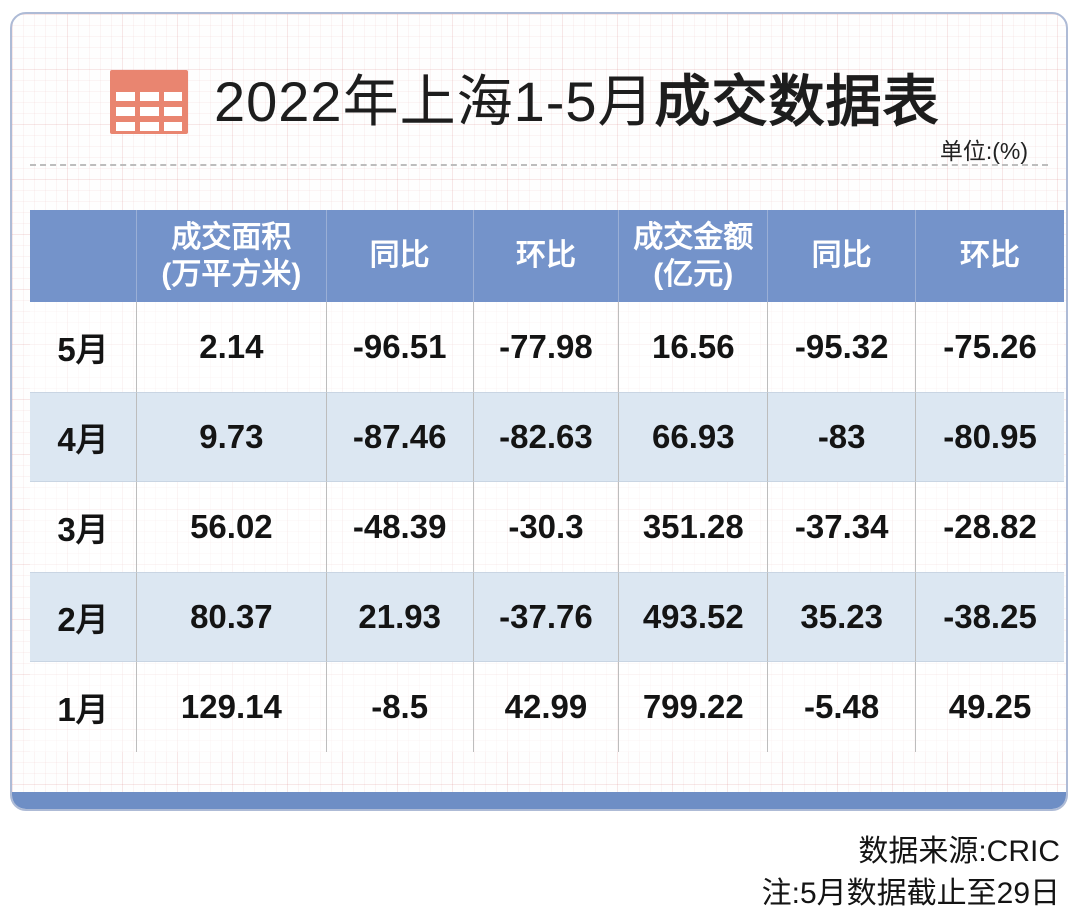 Image resolution: width=1080 pixels, height=919 pixels. What do you see at coordinates (959, 851) in the screenshot?
I see `data-source-label: 数据来源:CRIC` at bounding box center [959, 851].